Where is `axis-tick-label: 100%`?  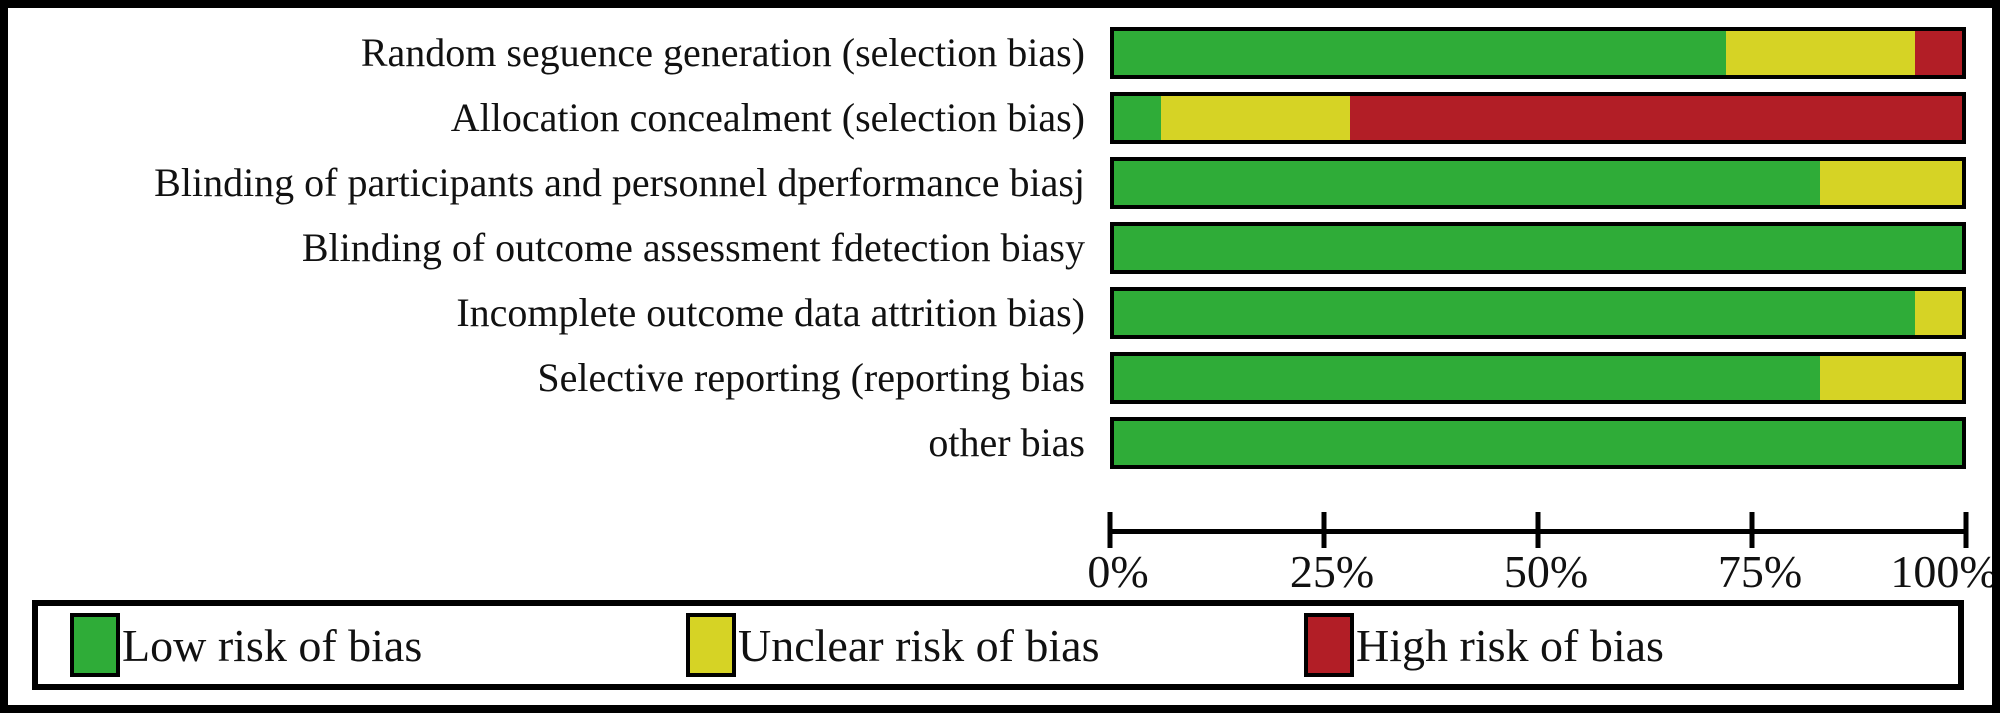
axis-tick-label: 100% is located at coordinates (1944, 571).